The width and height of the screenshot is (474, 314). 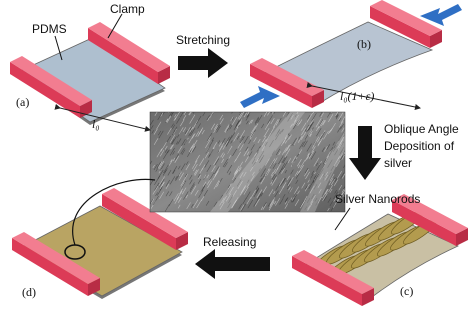 I want to click on nanorods-pointer, so click(x=342, y=219).